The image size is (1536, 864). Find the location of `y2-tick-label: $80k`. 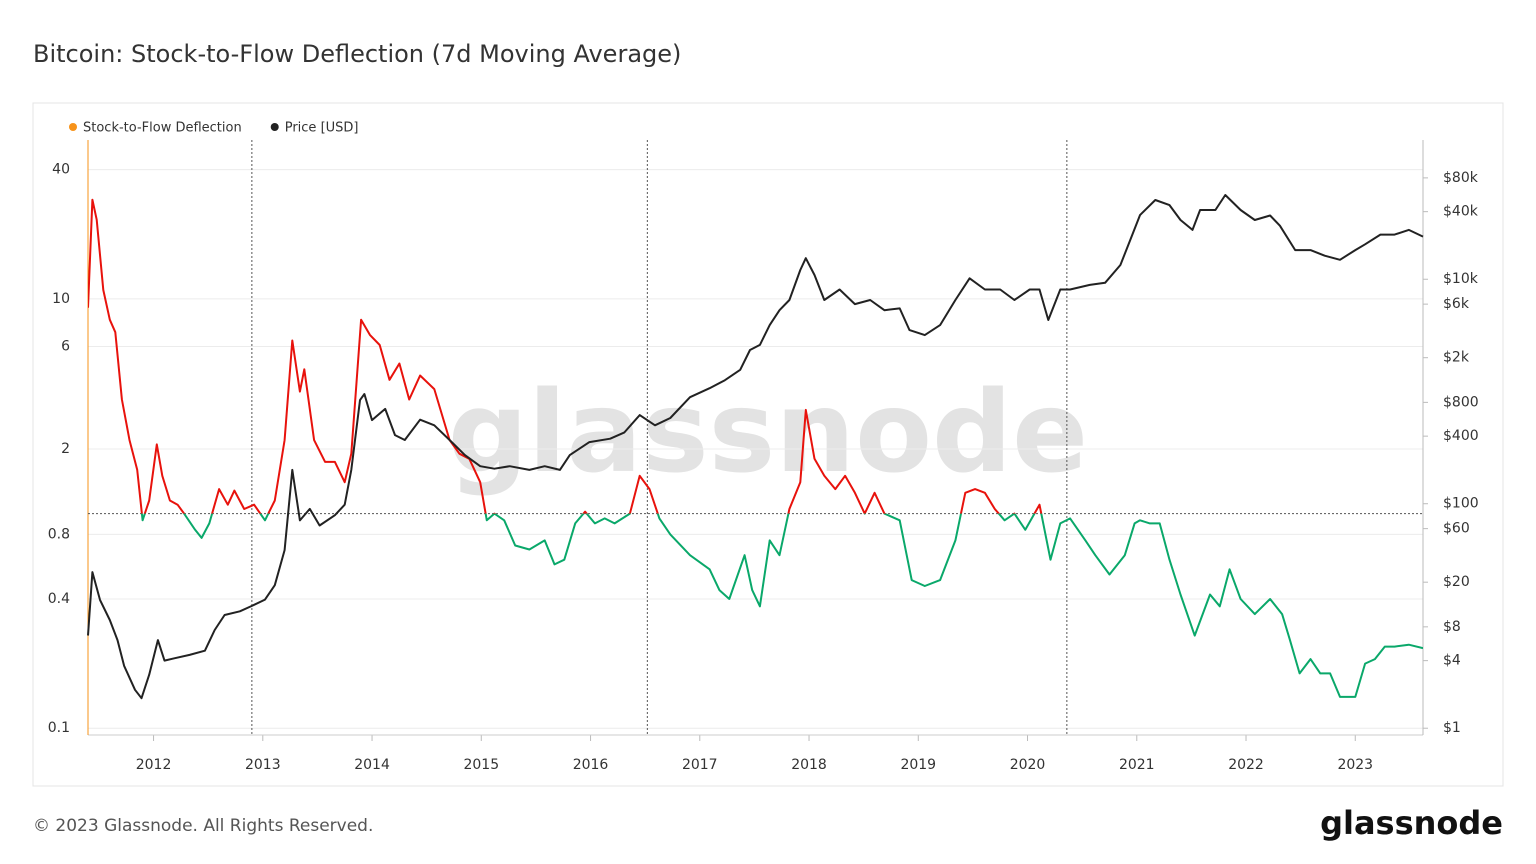

y2-tick-label: $80k is located at coordinates (1461, 178).